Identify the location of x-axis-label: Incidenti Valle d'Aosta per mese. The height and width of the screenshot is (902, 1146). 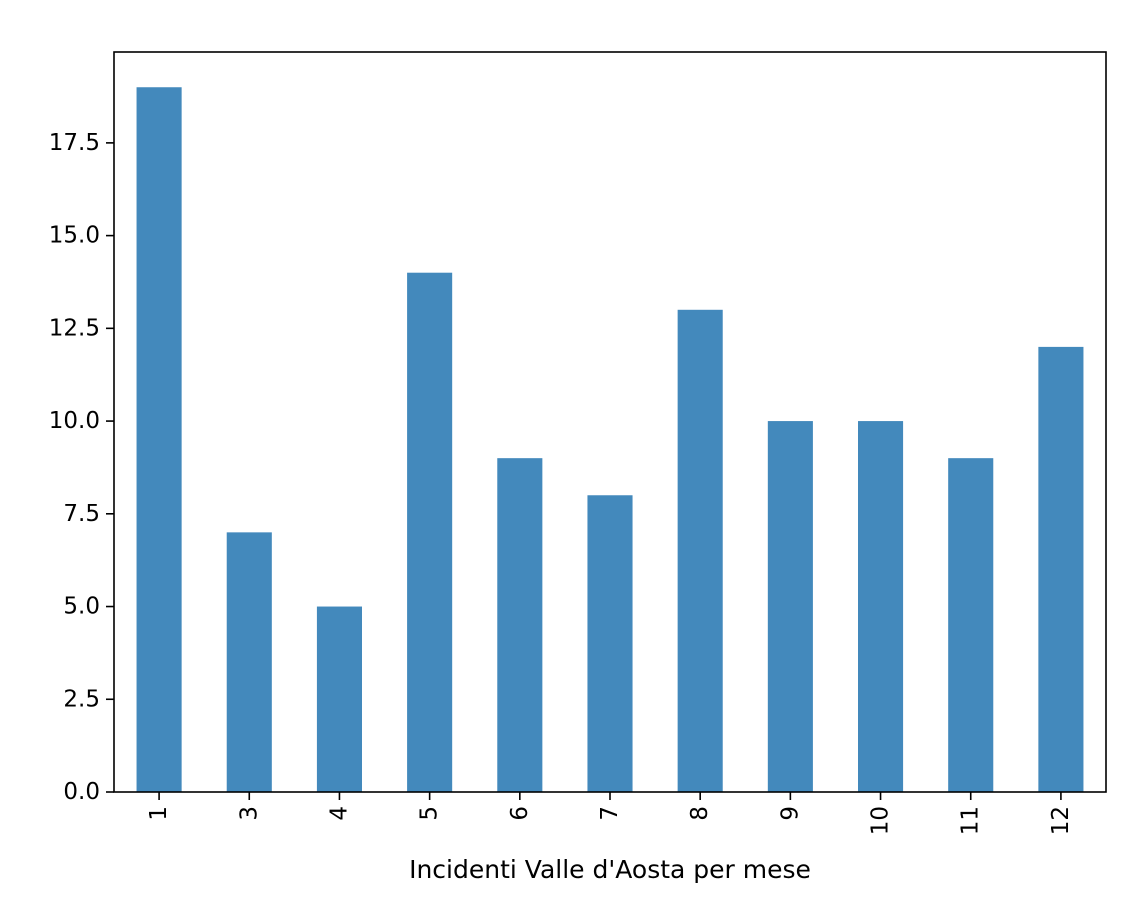
(610, 869).